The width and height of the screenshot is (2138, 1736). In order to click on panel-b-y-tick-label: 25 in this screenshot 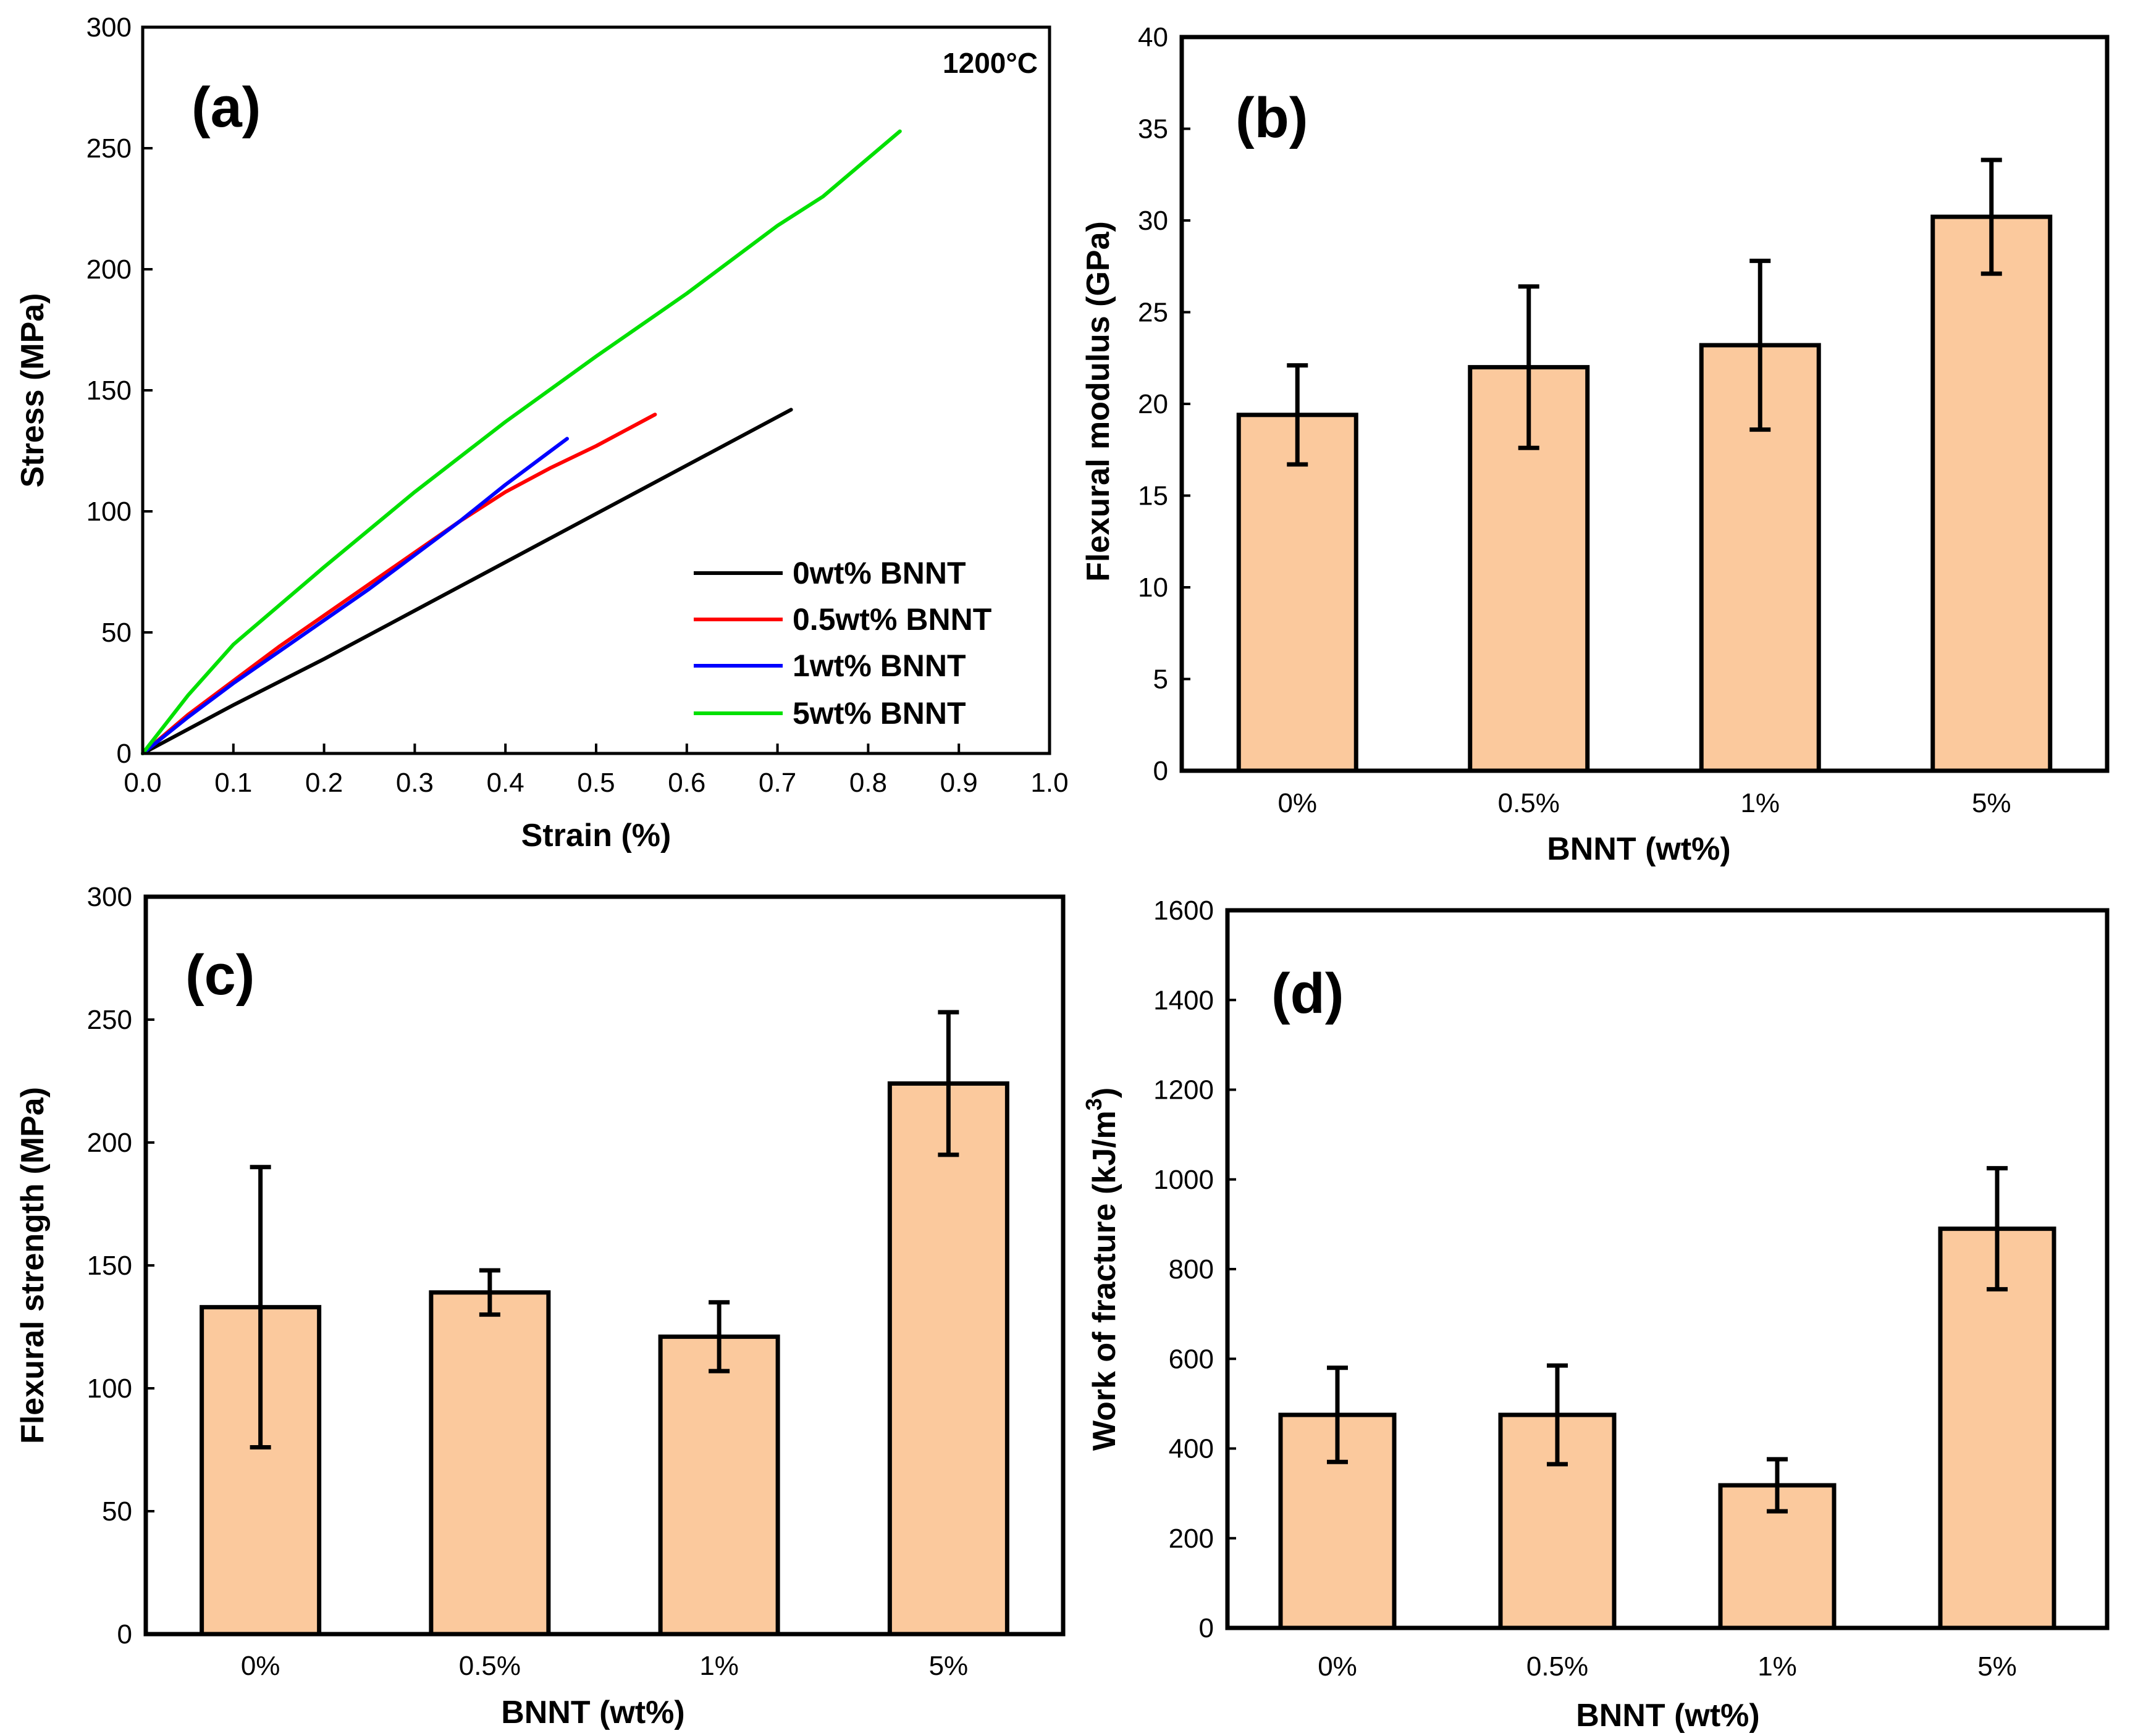, I will do `click(1153, 313)`.